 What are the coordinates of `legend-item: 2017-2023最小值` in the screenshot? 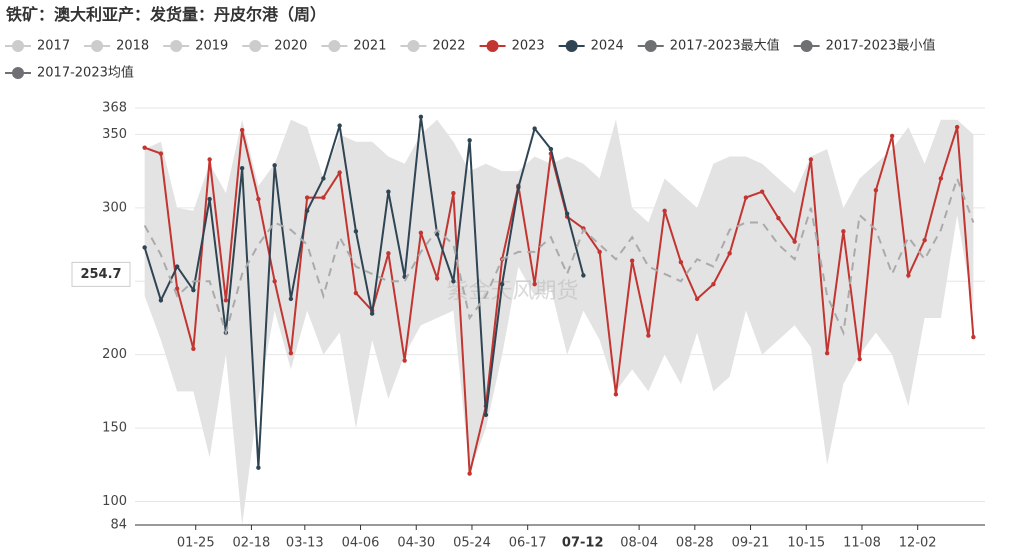 It's located at (864, 46).